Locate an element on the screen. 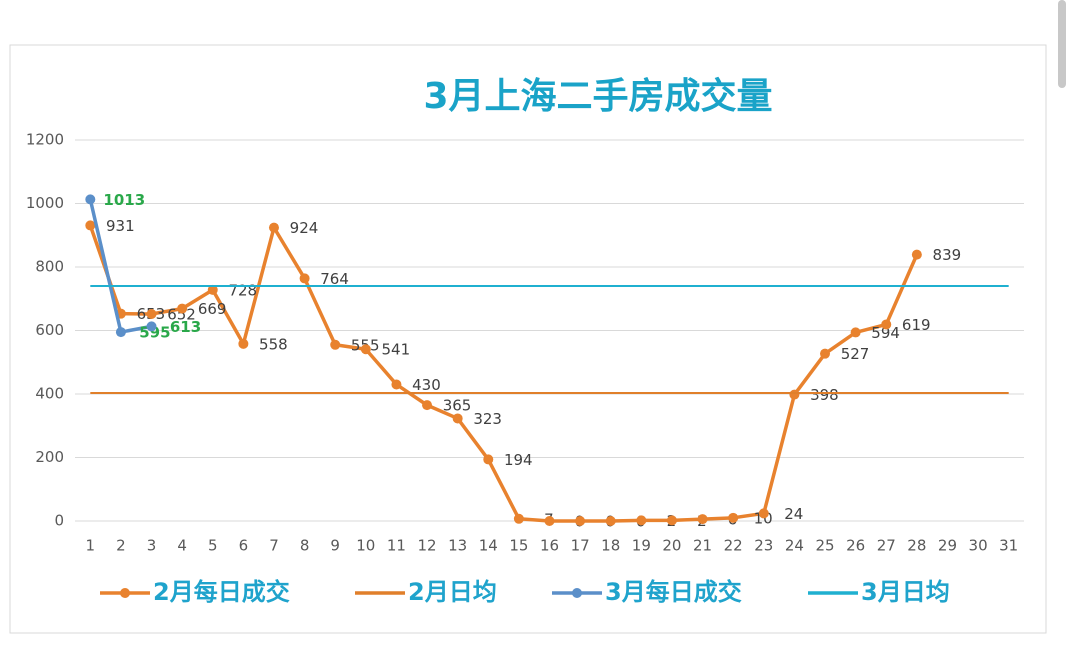  data-label: 365 is located at coordinates (457, 406).